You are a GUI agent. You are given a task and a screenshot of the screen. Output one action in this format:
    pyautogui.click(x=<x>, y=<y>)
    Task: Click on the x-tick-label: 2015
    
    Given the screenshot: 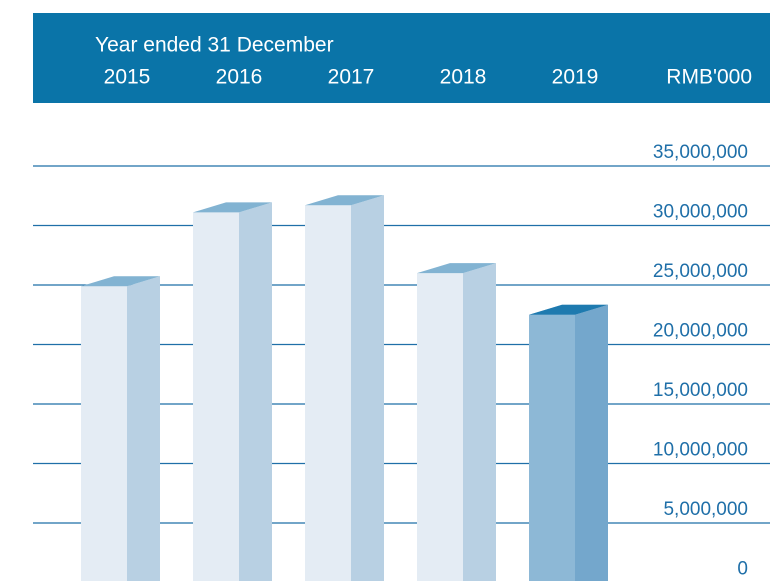 What is the action you would take?
    pyautogui.click(x=127, y=77)
    